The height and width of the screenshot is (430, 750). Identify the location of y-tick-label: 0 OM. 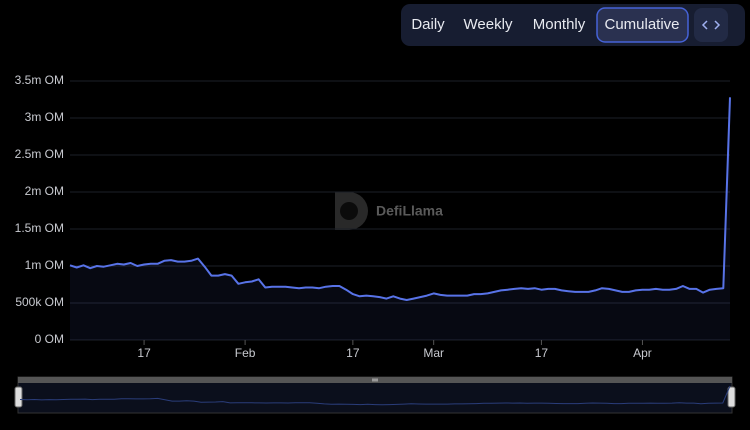
(49, 339).